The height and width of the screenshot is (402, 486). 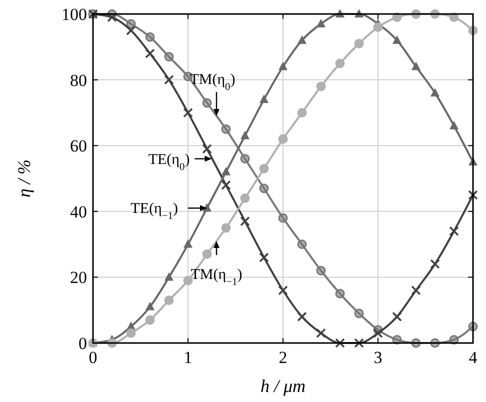 I want to click on y-tick-label: 20, so click(x=78, y=278).